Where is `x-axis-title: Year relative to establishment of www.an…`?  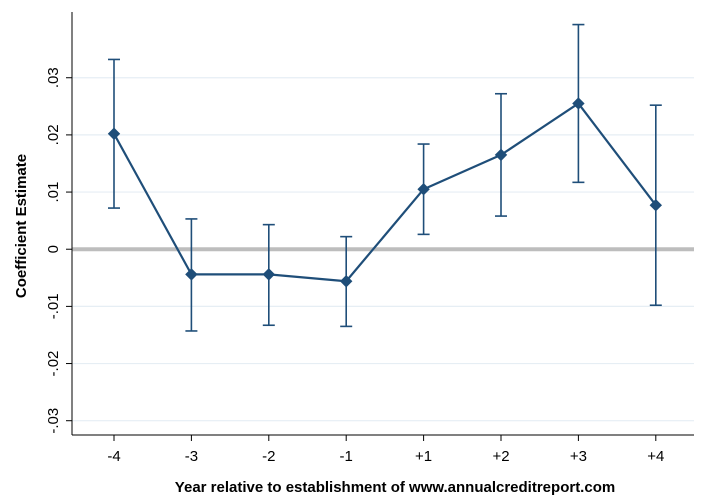 x-axis-title: Year relative to establishment of www.an… is located at coordinates (395, 487).